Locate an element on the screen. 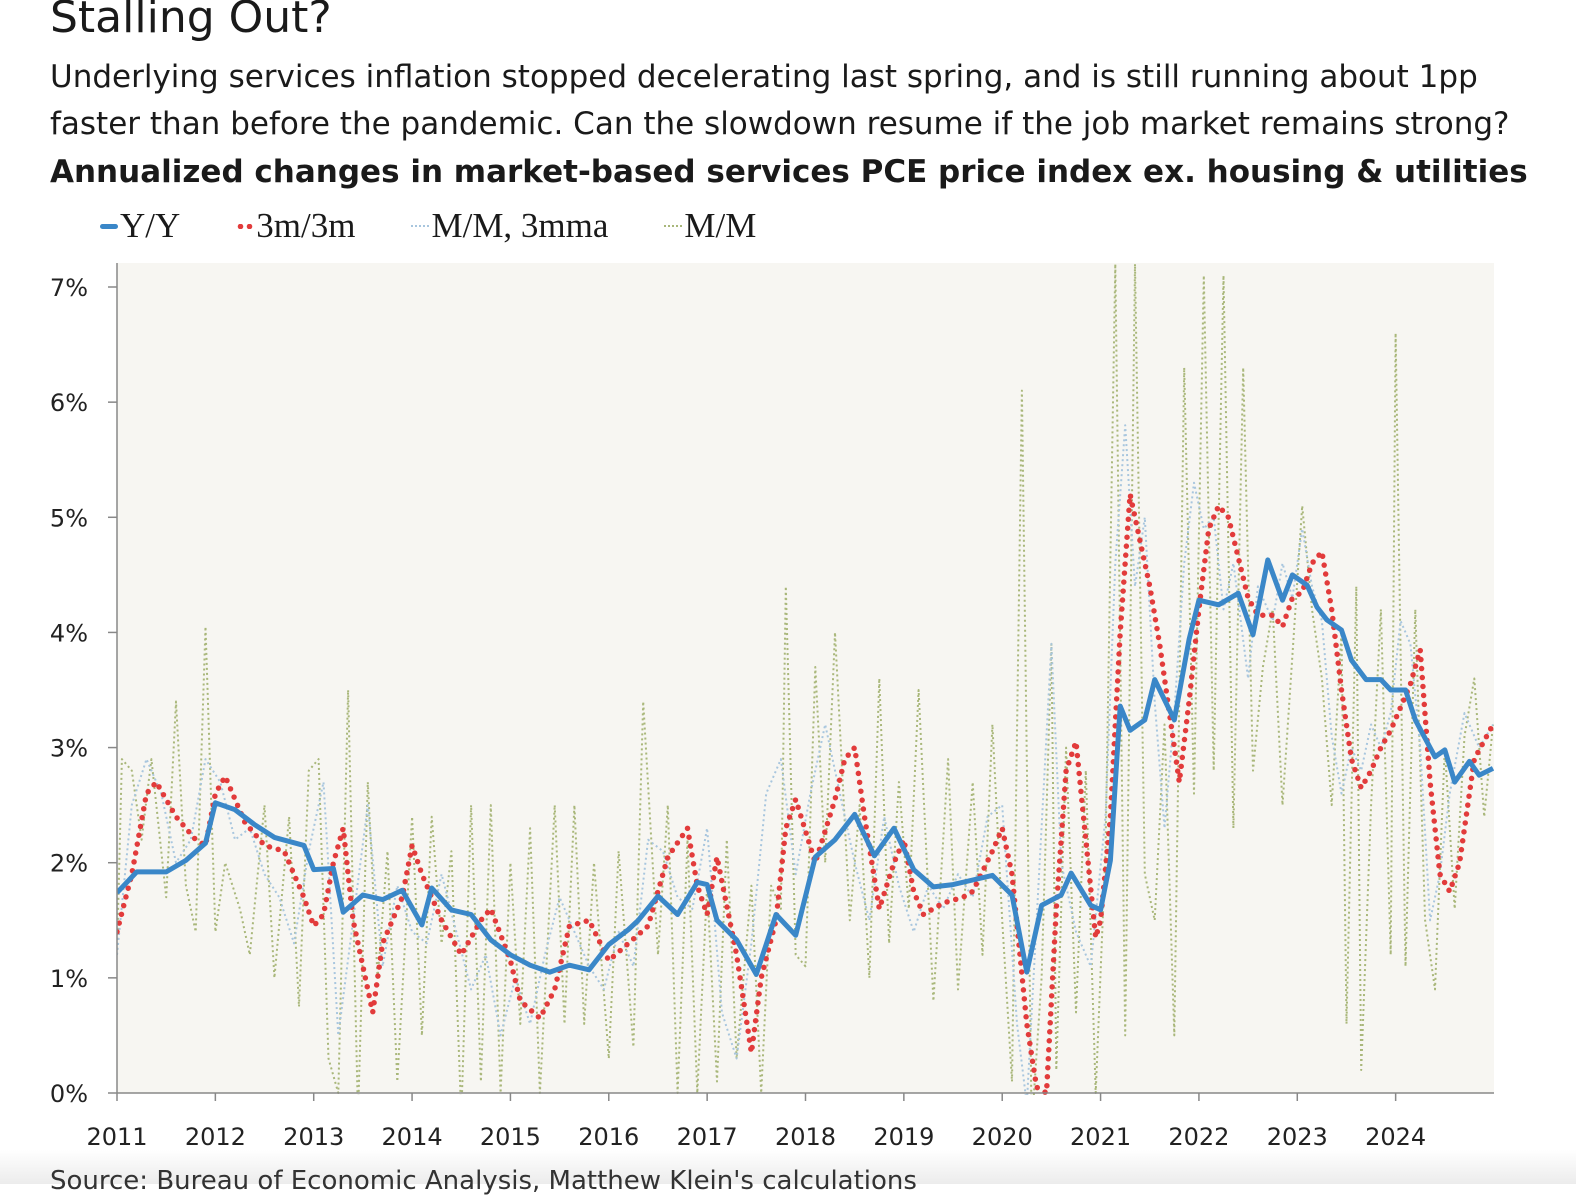  x-tick-label: 2022 is located at coordinates (1198, 1137).